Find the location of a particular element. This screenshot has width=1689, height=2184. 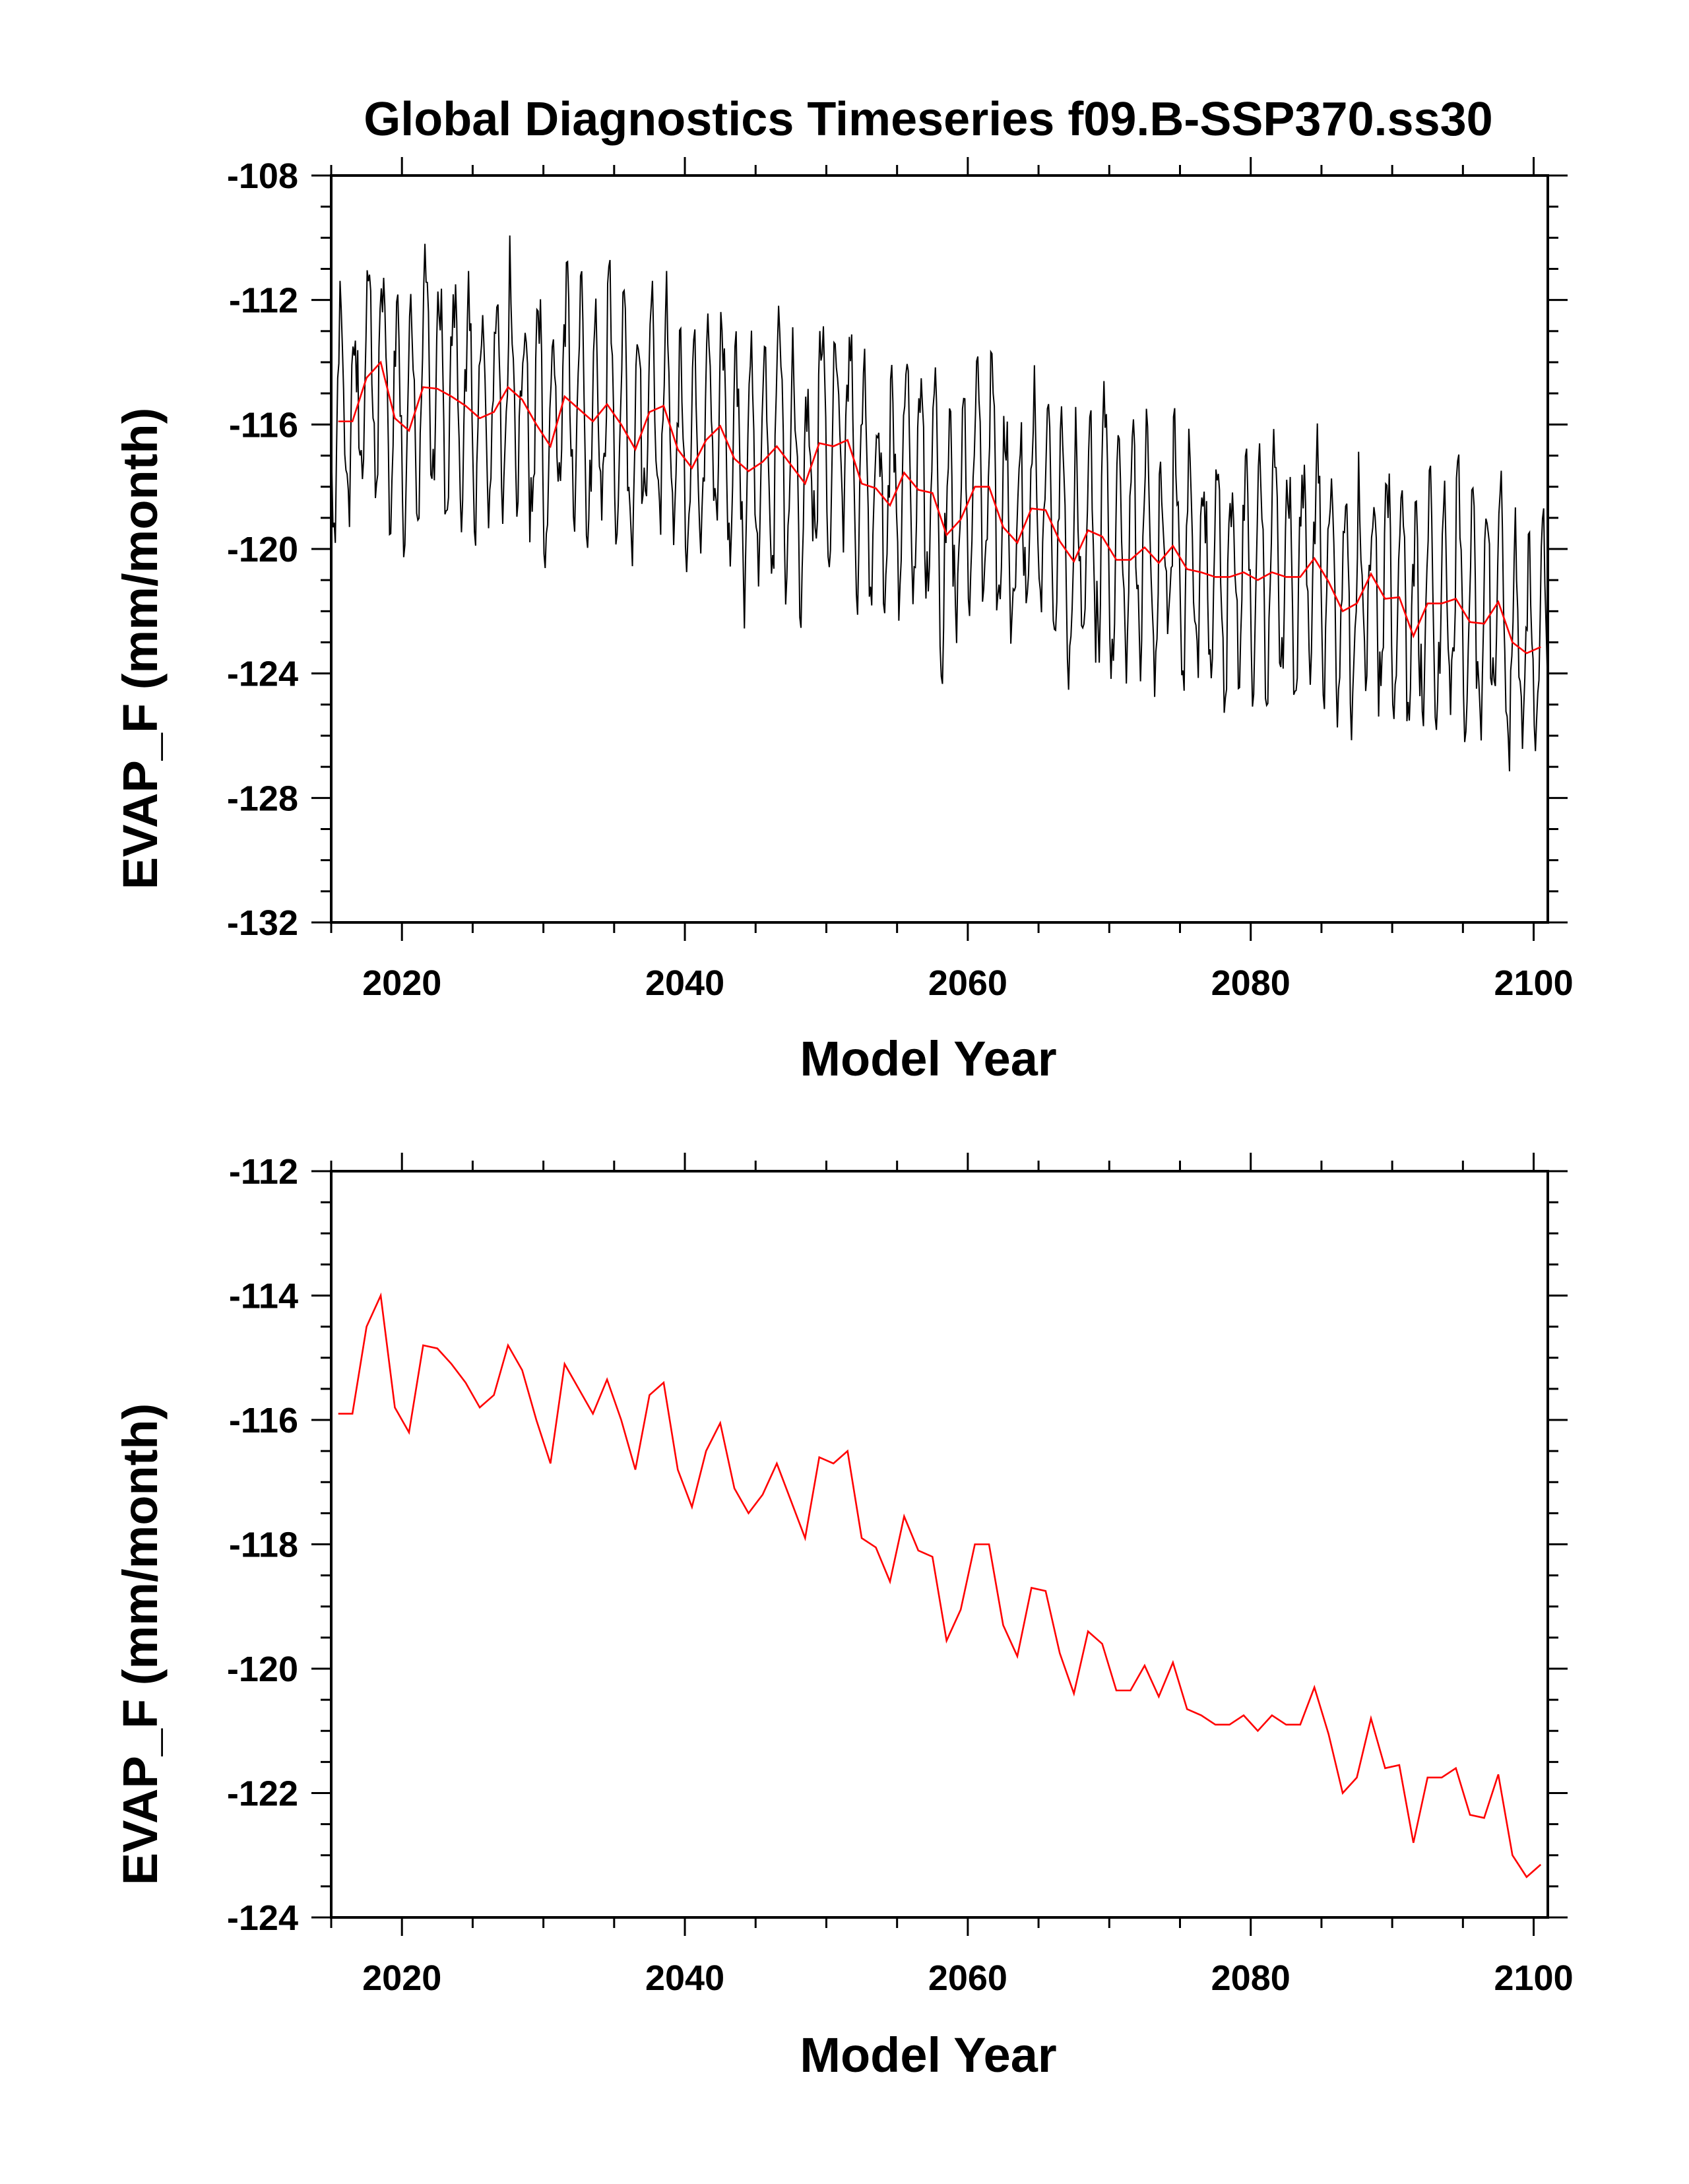

top-panel-xtick-label: 2080 is located at coordinates (1251, 983).